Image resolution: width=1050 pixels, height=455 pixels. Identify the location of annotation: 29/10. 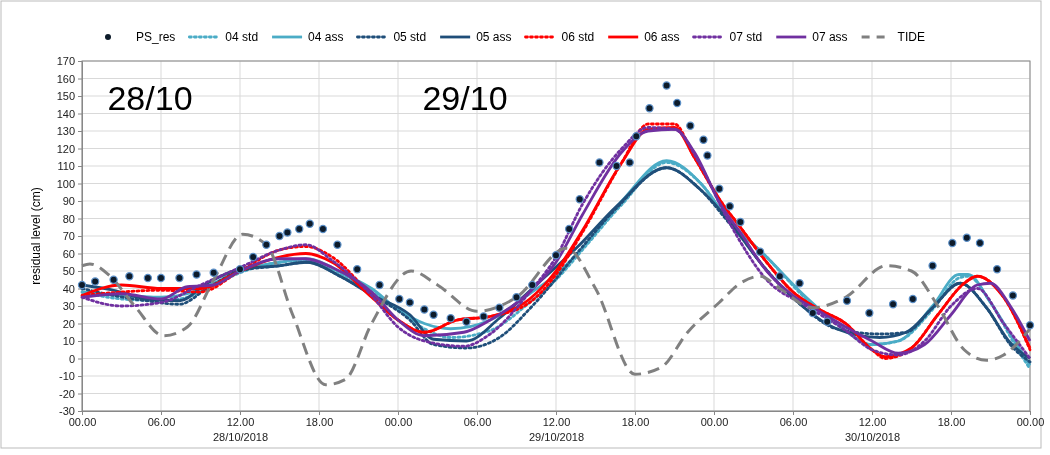
(465, 97).